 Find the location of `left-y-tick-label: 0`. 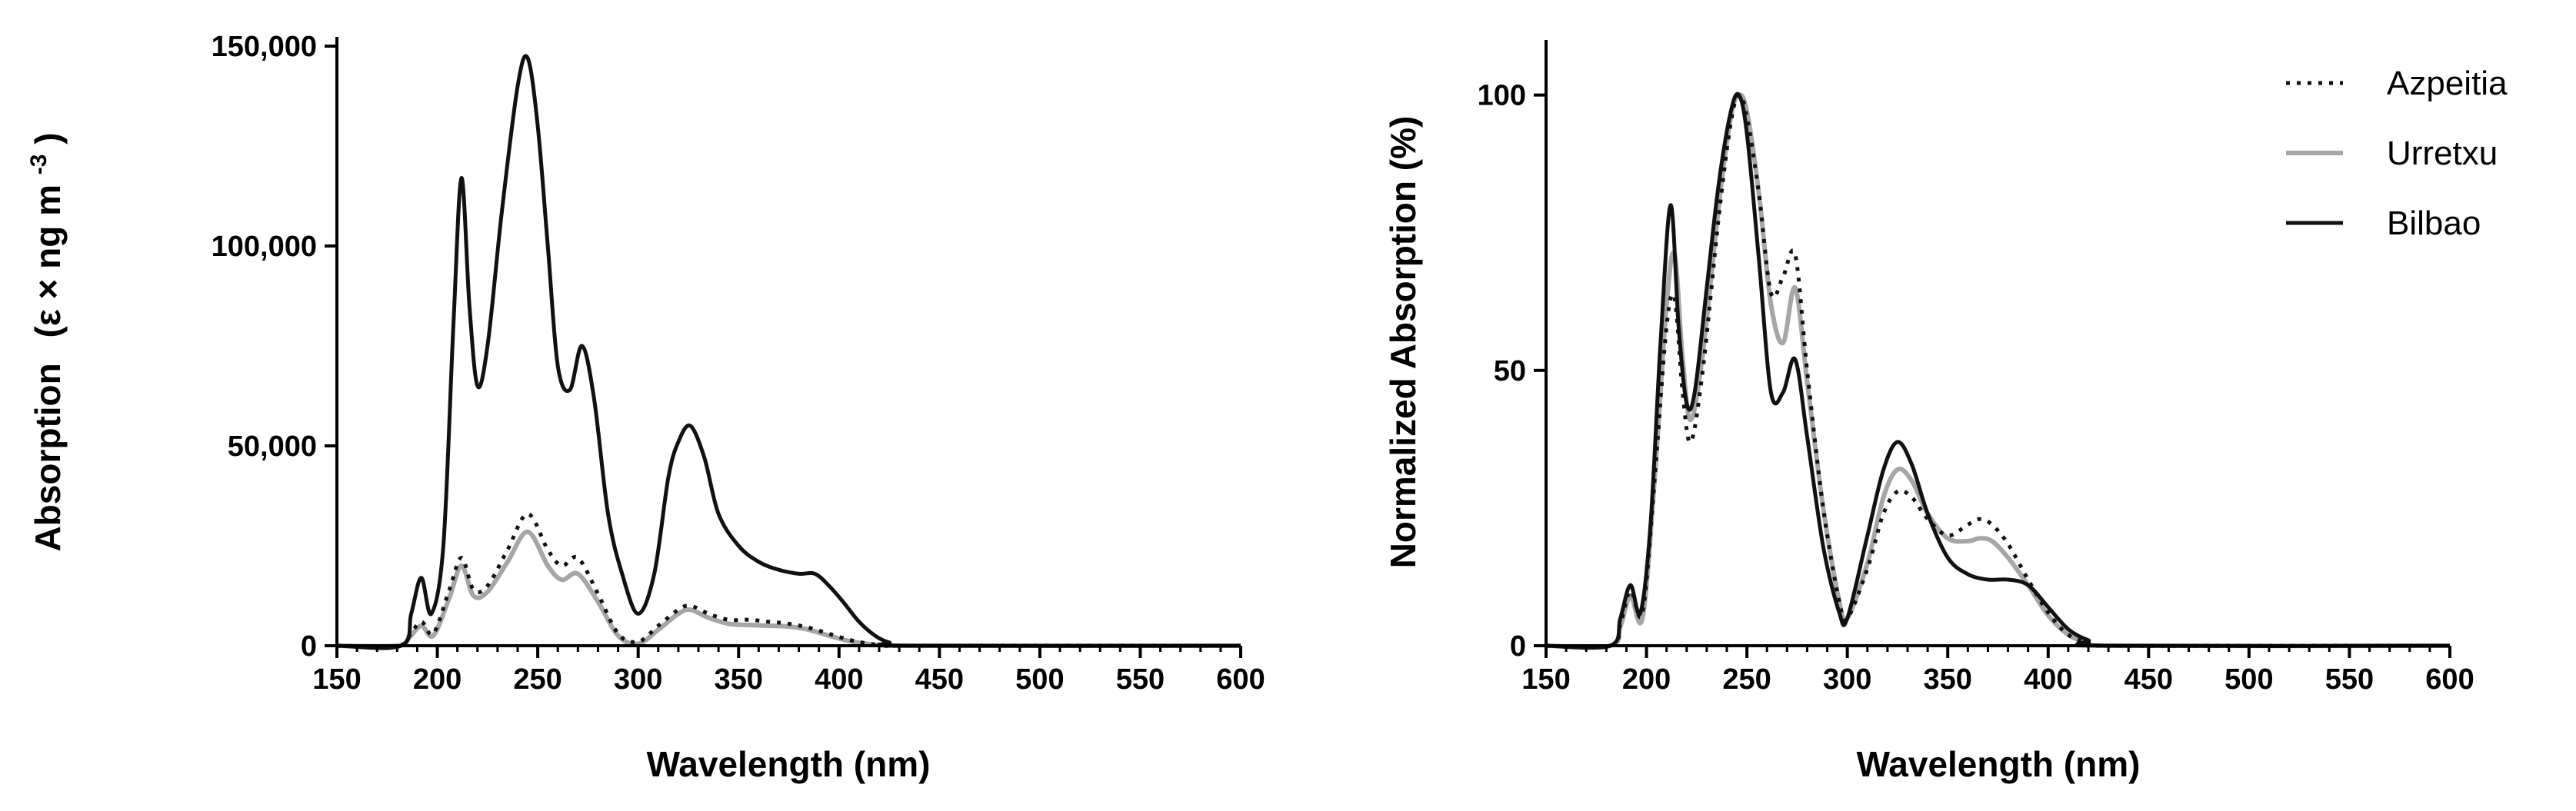

left-y-tick-label: 0 is located at coordinates (309, 647).